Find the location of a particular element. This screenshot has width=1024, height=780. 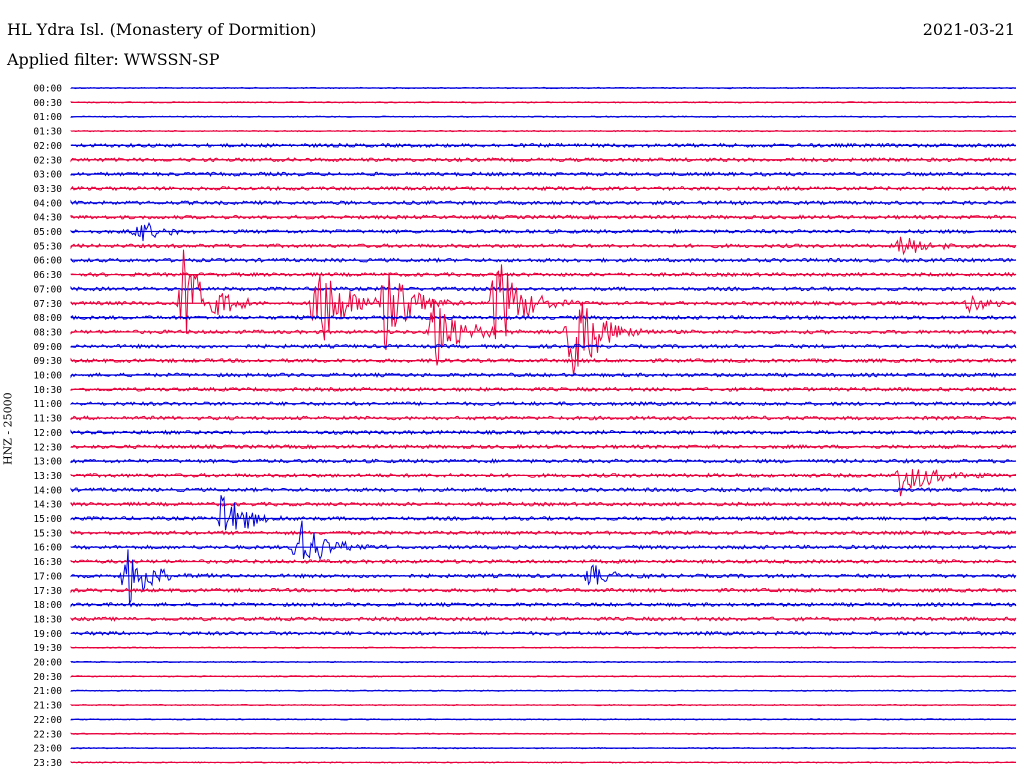

time-tick-label: 19:30 is located at coordinates (47, 648).